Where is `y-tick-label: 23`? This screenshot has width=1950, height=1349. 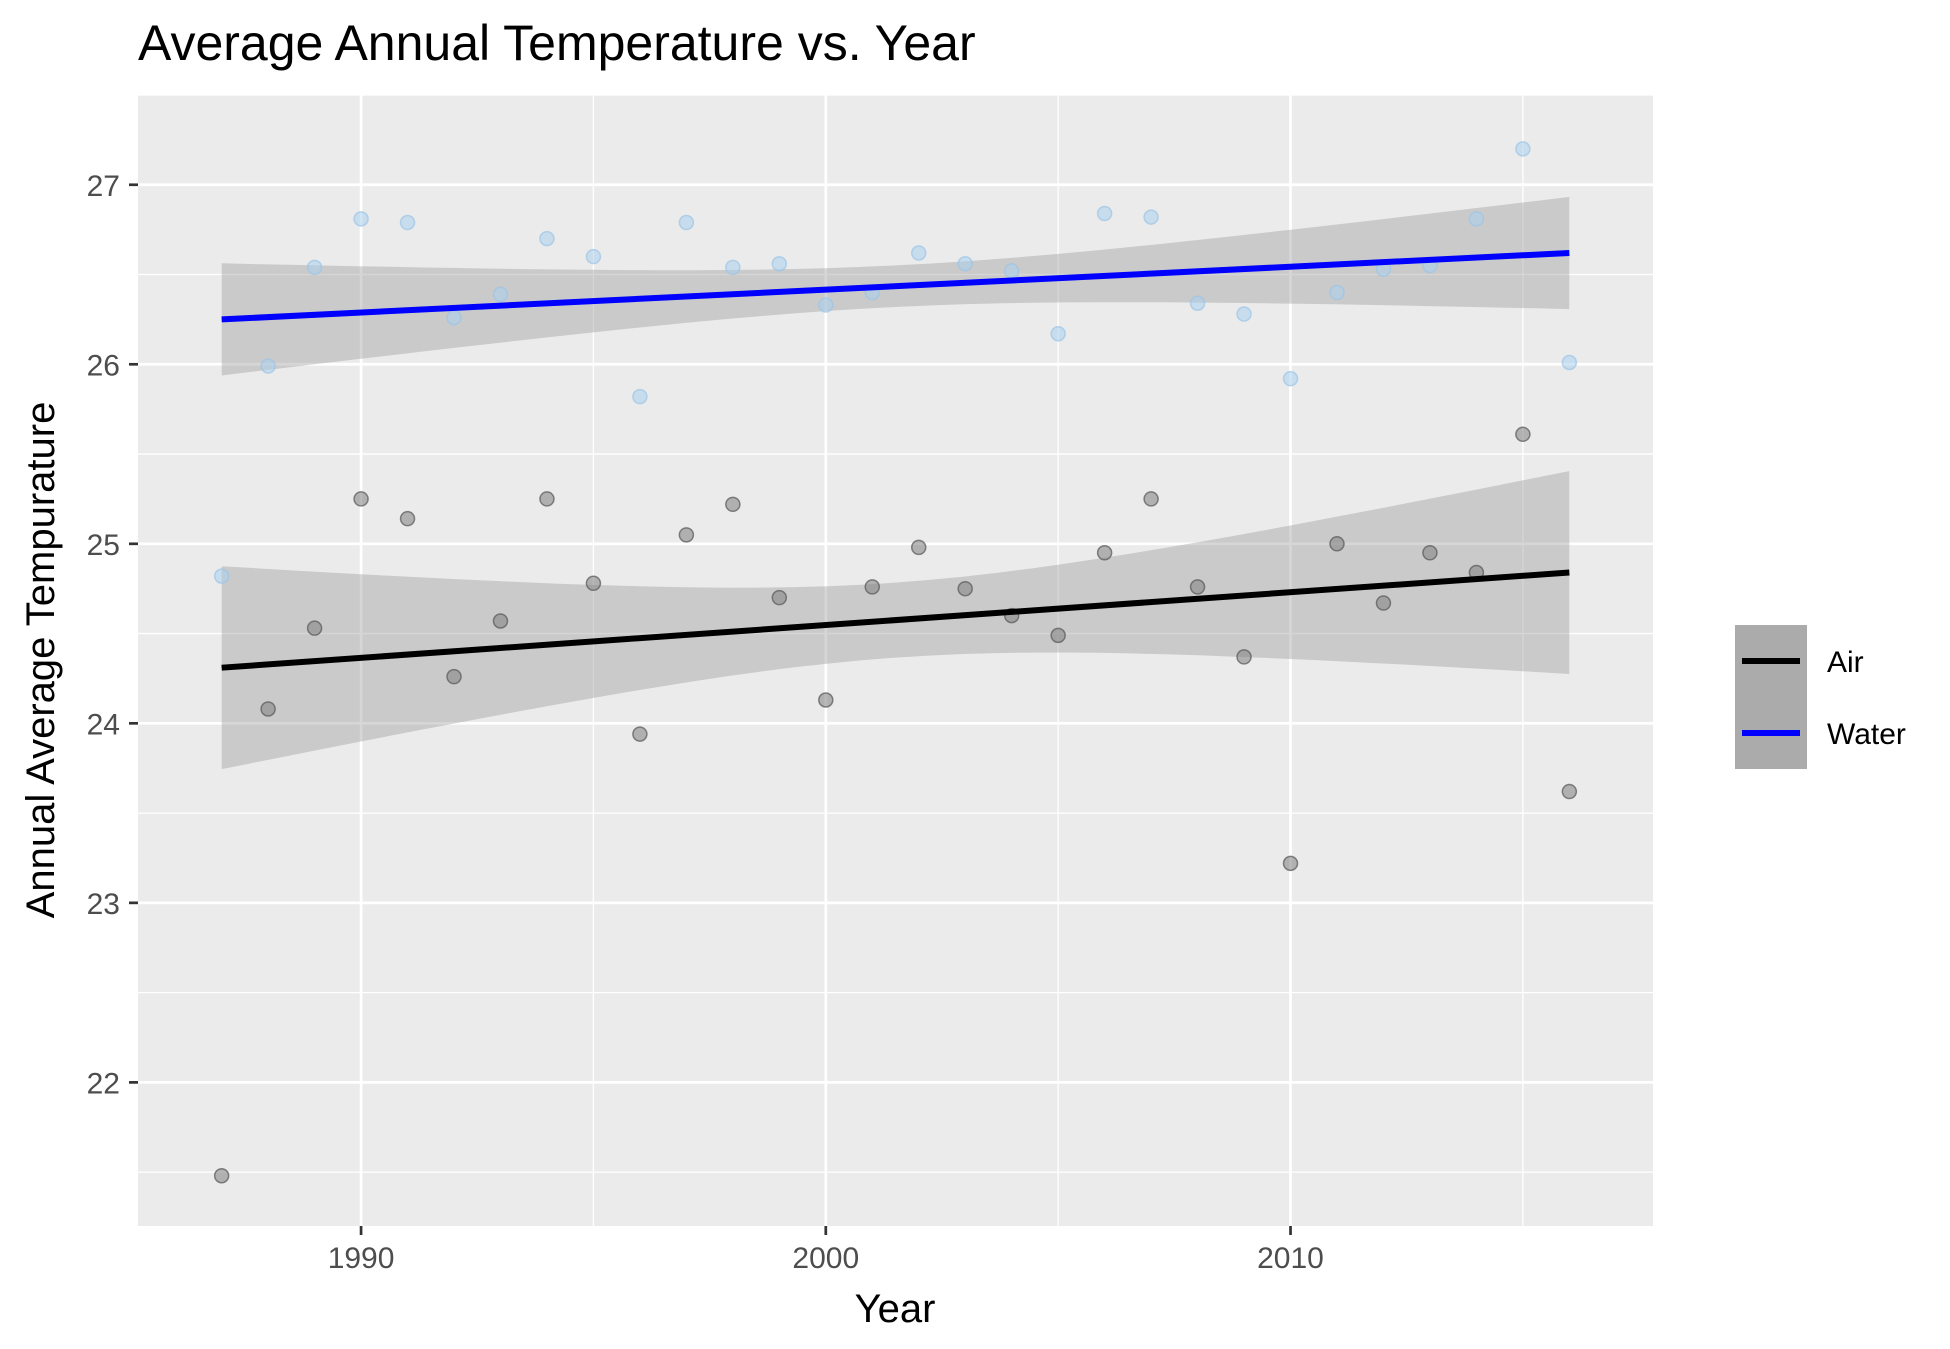
y-tick-label: 23 is located at coordinates (103, 904).